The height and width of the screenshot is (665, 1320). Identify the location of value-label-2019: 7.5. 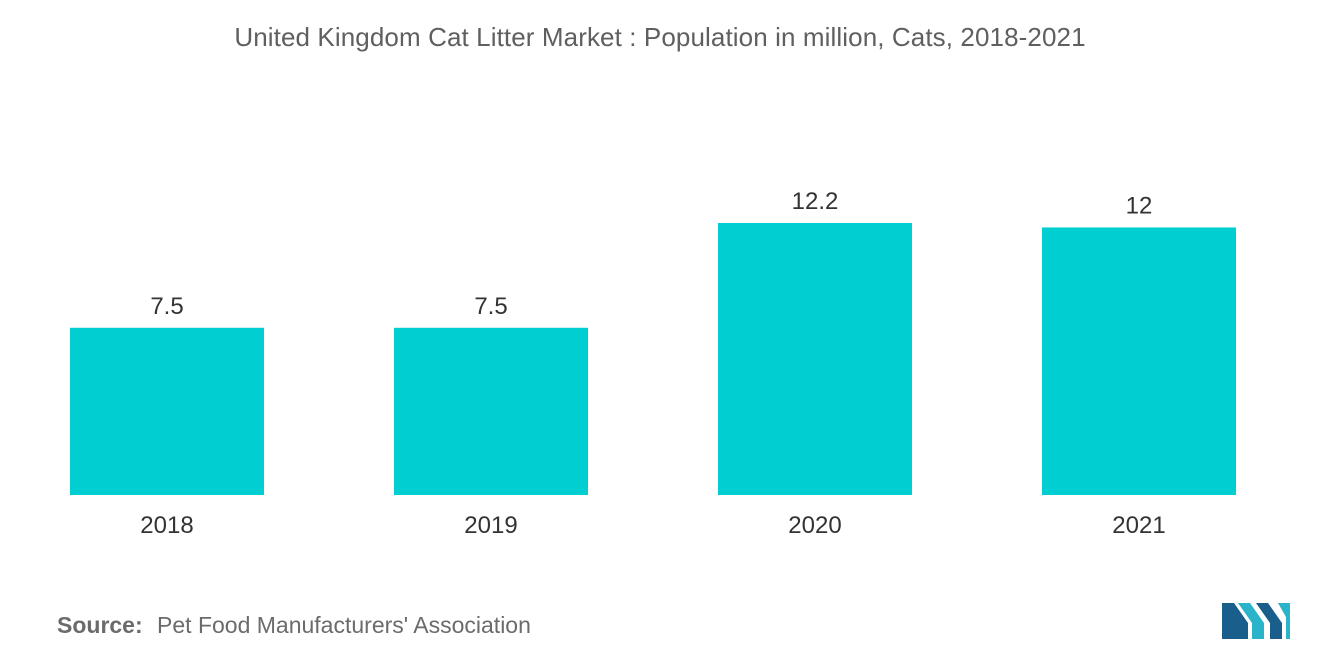
(490, 306).